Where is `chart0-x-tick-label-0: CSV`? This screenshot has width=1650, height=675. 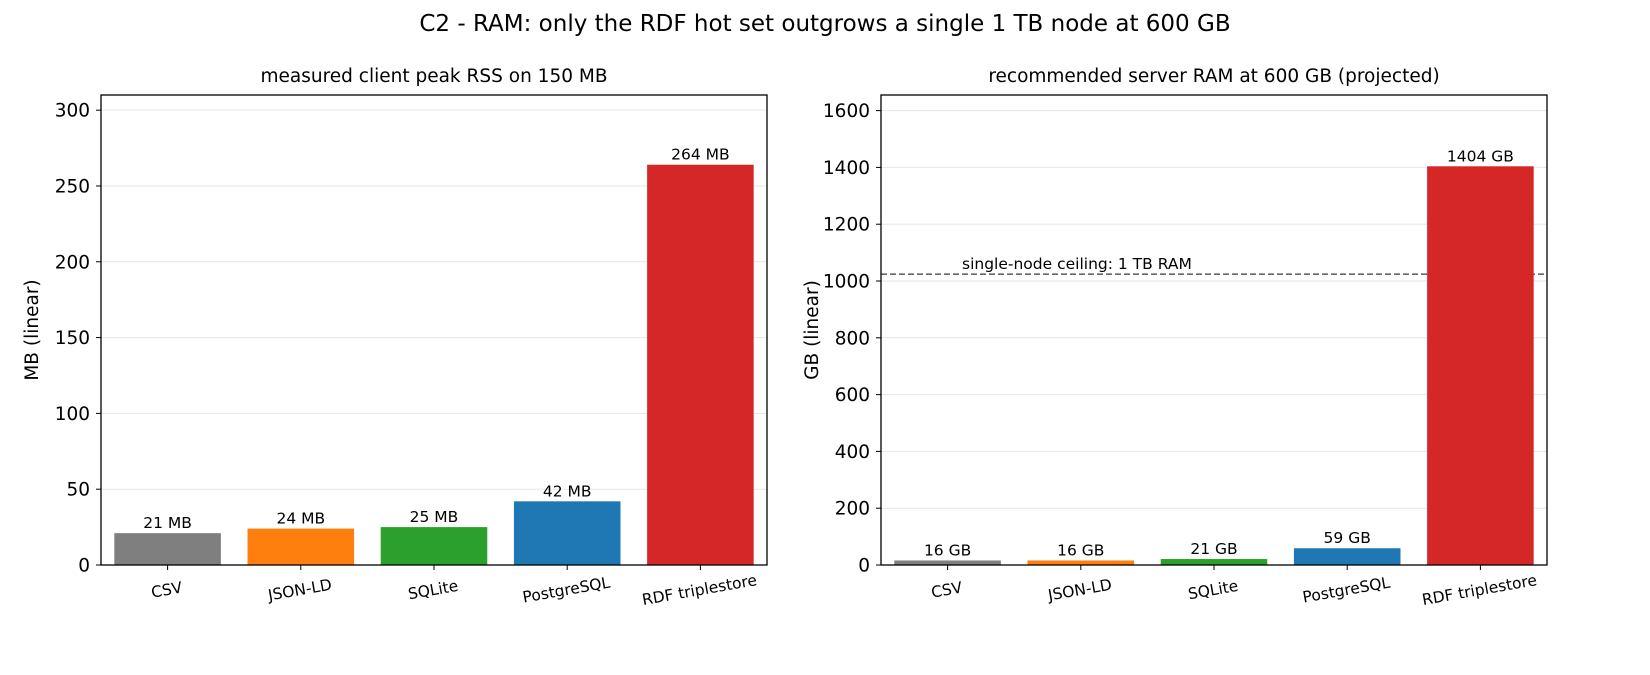
chart0-x-tick-label-0: CSV is located at coordinates (167, 589).